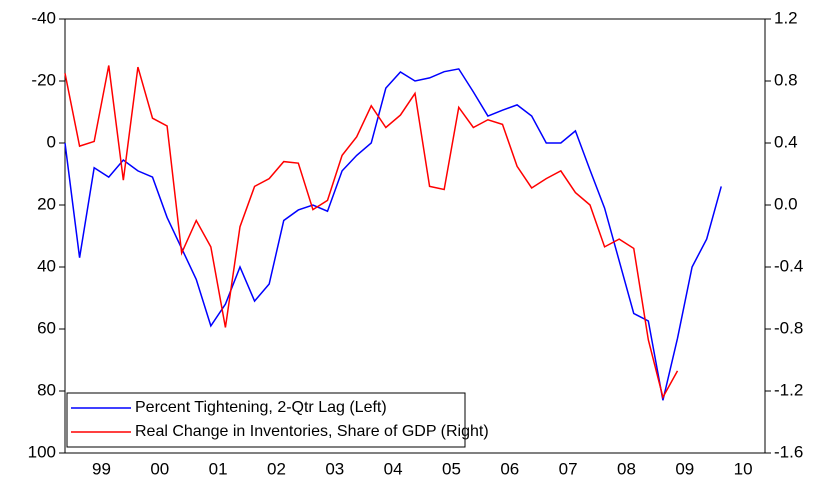  What do you see at coordinates (276, 468) in the screenshot?
I see `x-tick-label: 02` at bounding box center [276, 468].